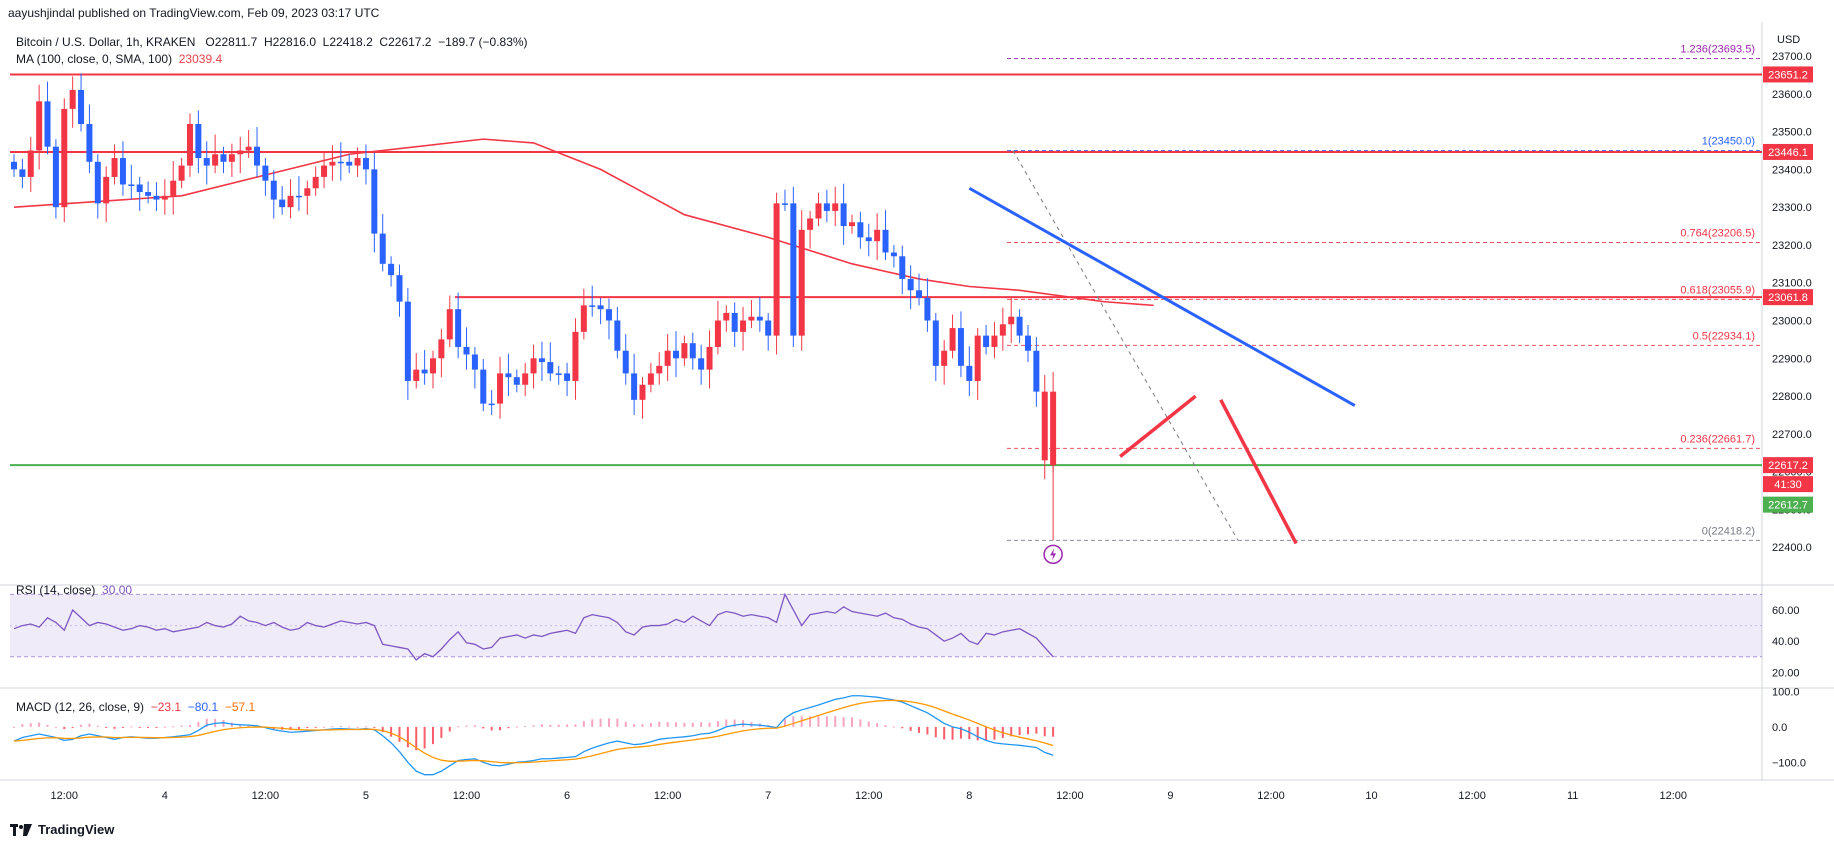 Image resolution: width=1834 pixels, height=850 pixels. What do you see at coordinates (483, 42) in the screenshot?
I see `change-value: −189.7 (−0.83%)` at bounding box center [483, 42].